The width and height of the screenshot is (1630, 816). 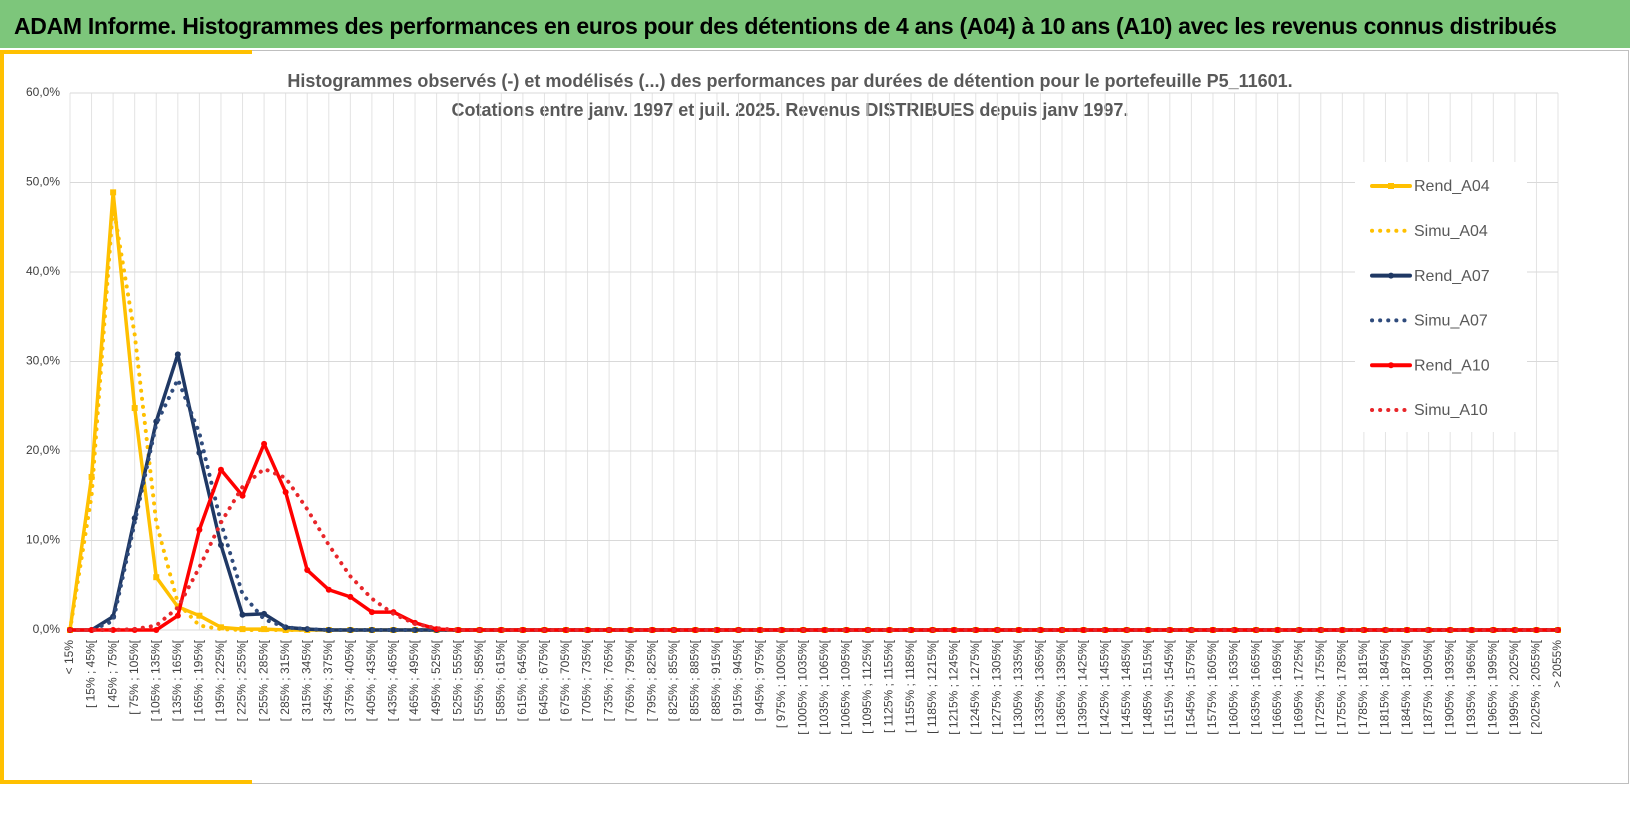 What do you see at coordinates (587, 680) in the screenshot?
I see `x-tick-label: [ 705% ; 735%[` at bounding box center [587, 680].